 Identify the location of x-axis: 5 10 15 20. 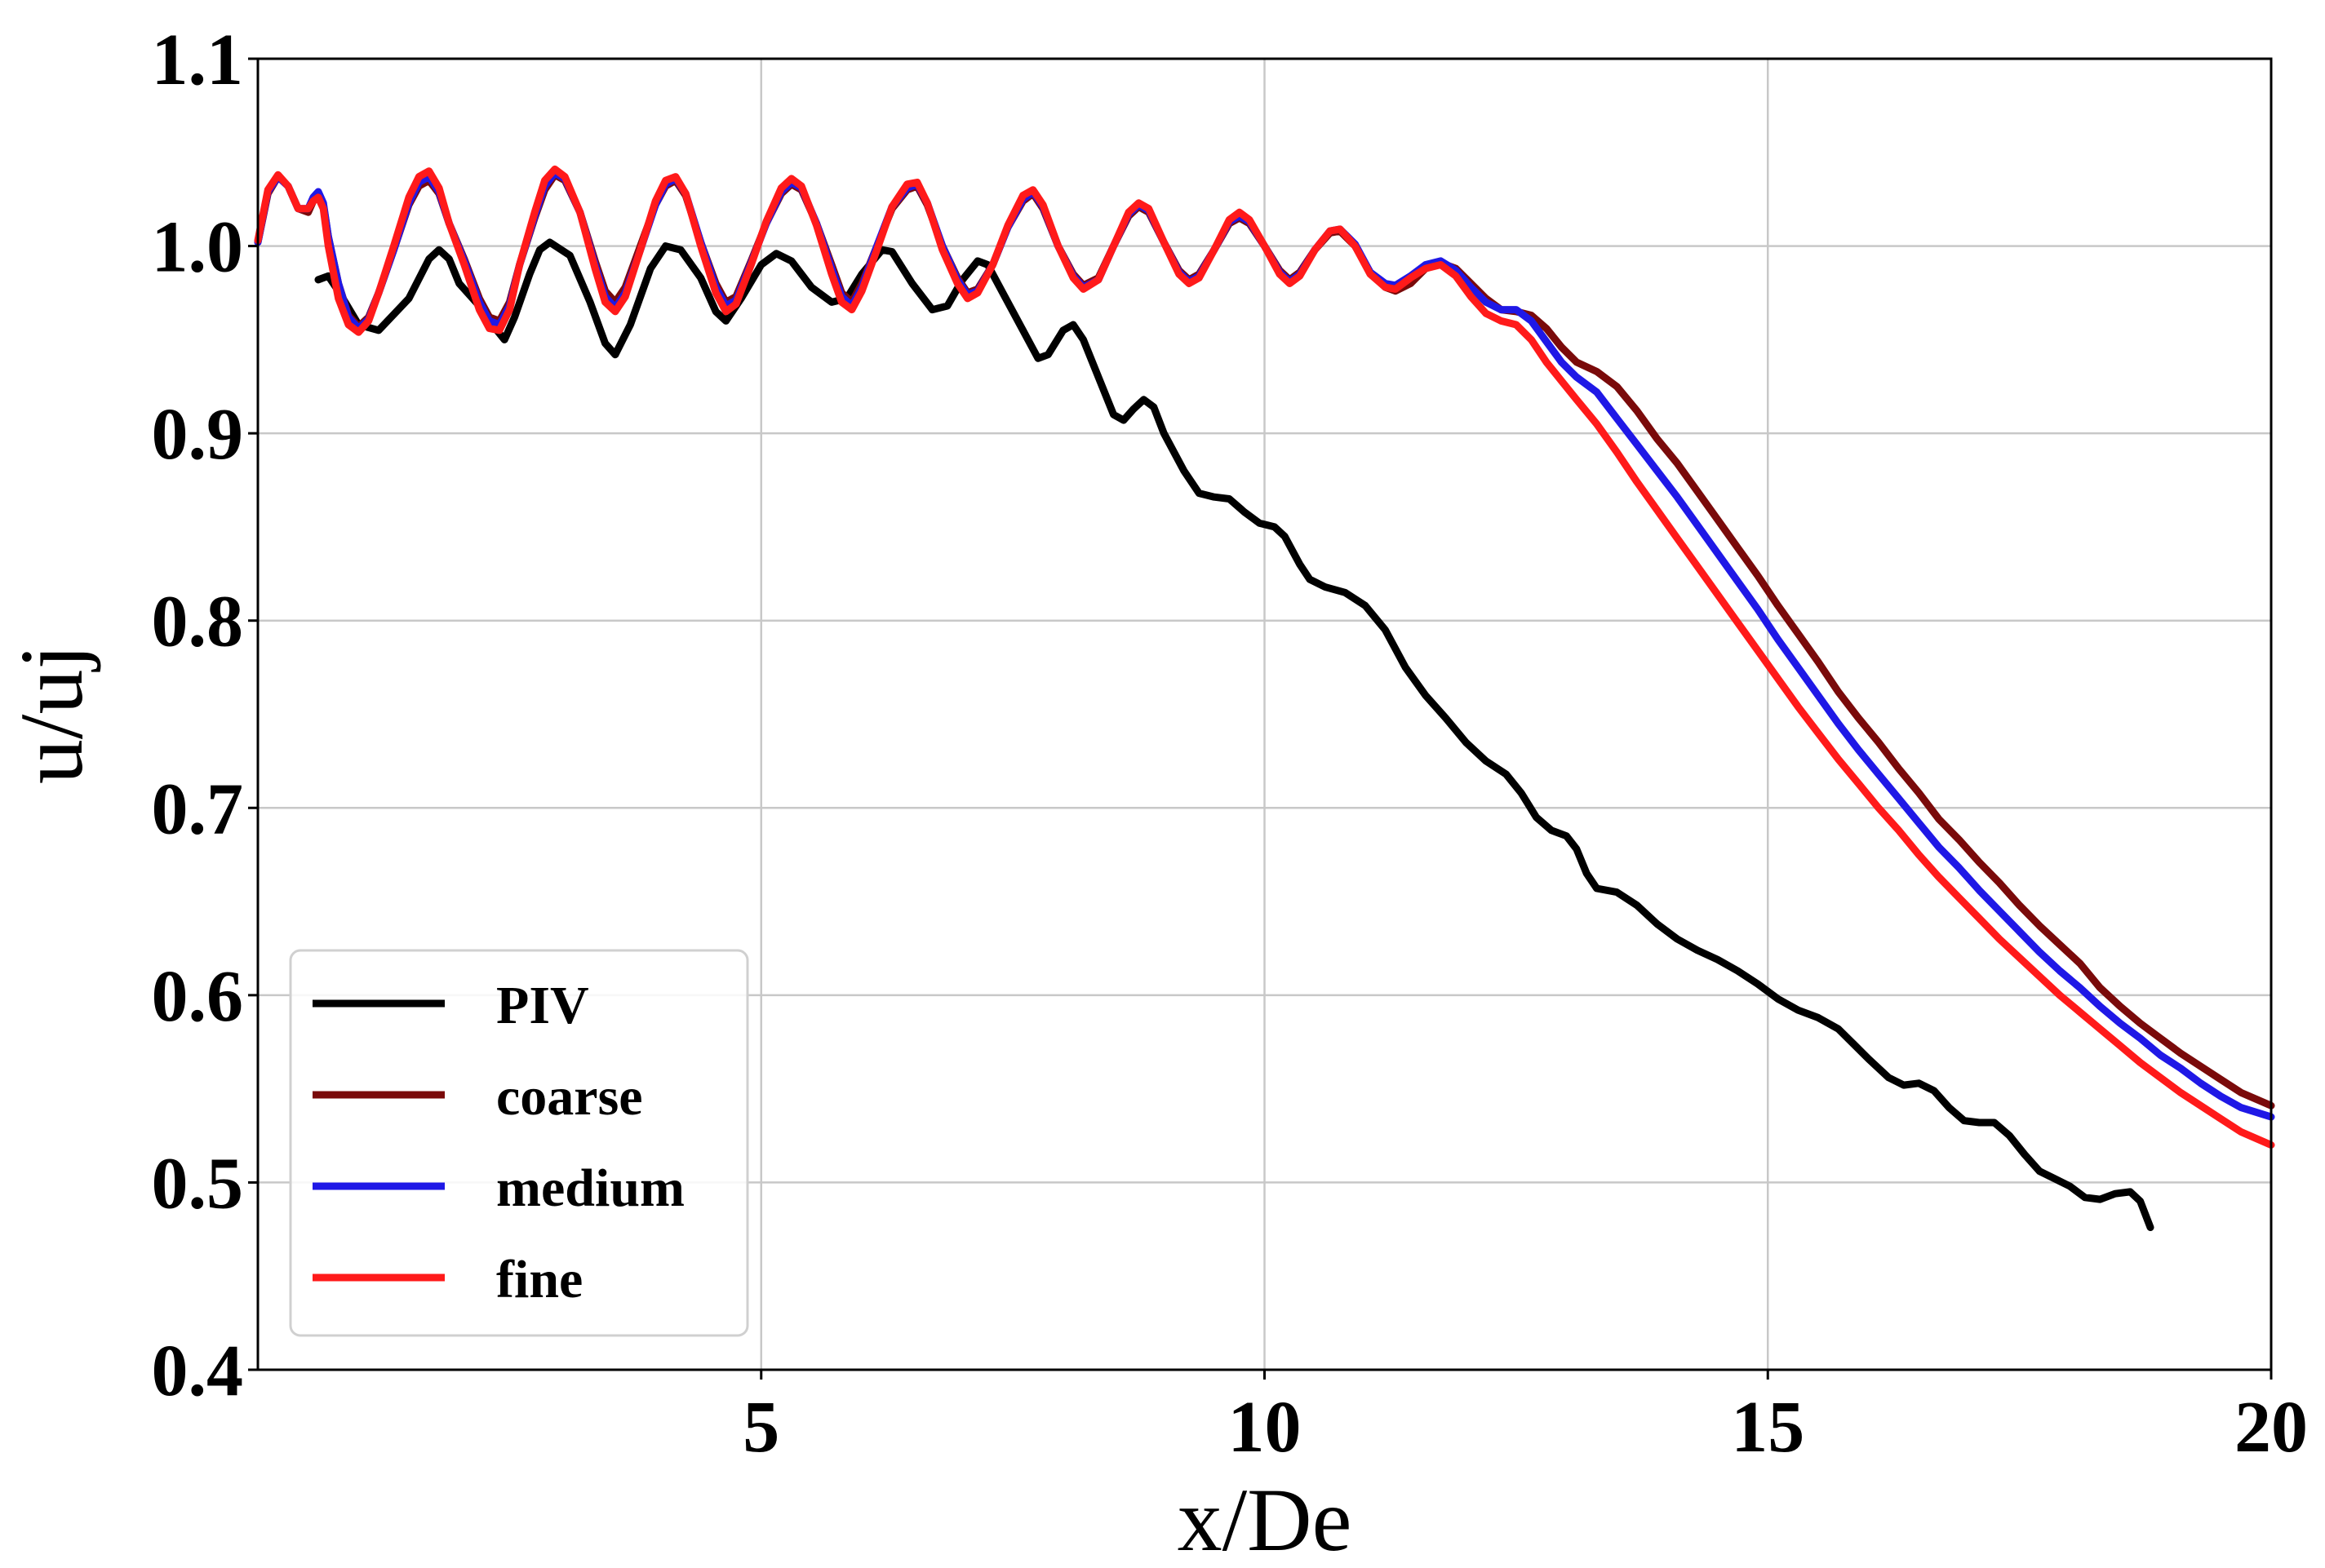
(1525, 1419).